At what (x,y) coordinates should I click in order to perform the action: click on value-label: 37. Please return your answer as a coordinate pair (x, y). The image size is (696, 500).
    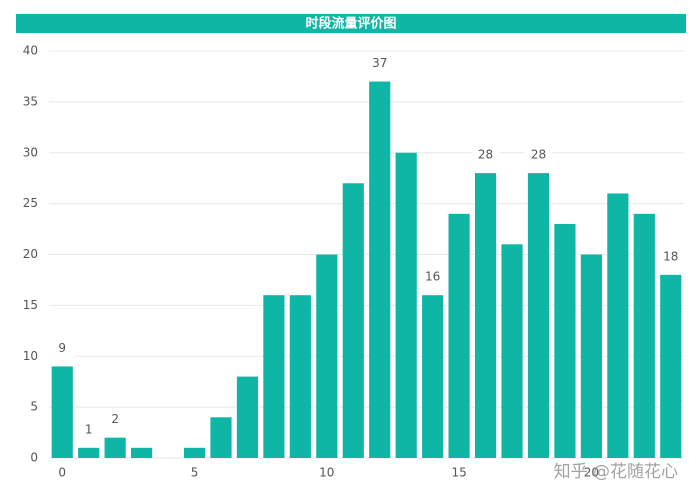
    Looking at the image, I should click on (379, 63).